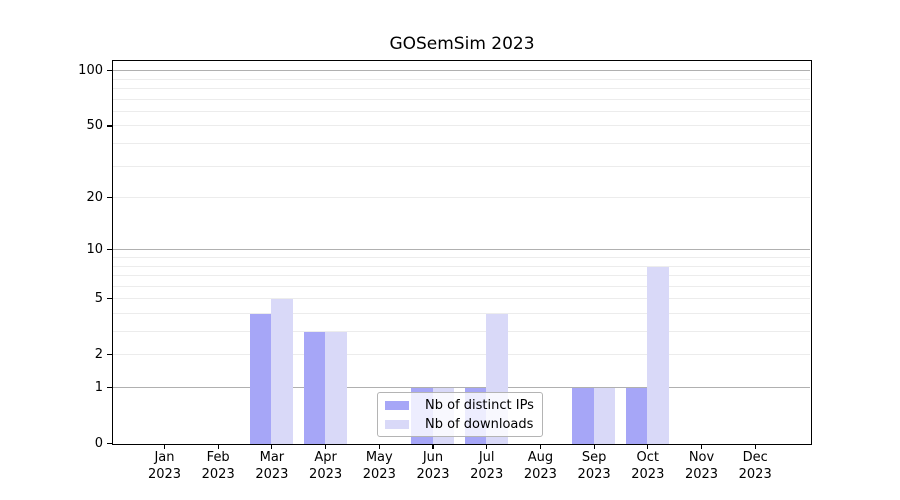 Image resolution: width=900 pixels, height=500 pixels. What do you see at coordinates (98, 354) in the screenshot?
I see `y-tick-label: 2` at bounding box center [98, 354].